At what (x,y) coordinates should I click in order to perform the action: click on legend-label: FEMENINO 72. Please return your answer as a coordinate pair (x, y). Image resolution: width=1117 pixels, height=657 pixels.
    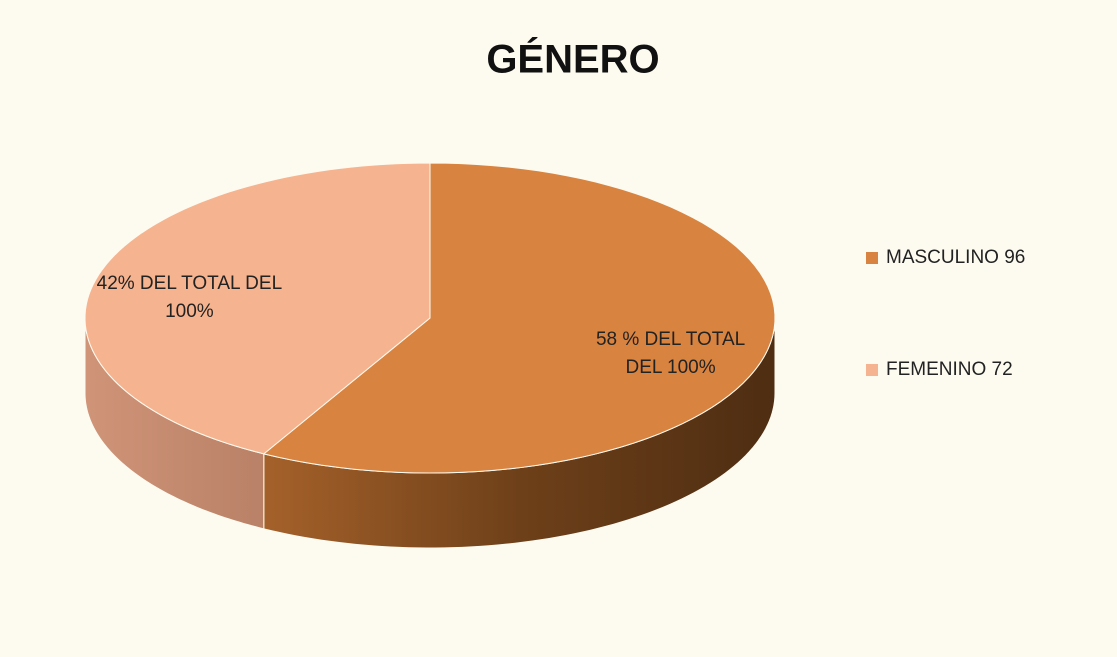
    Looking at the image, I should click on (949, 369).